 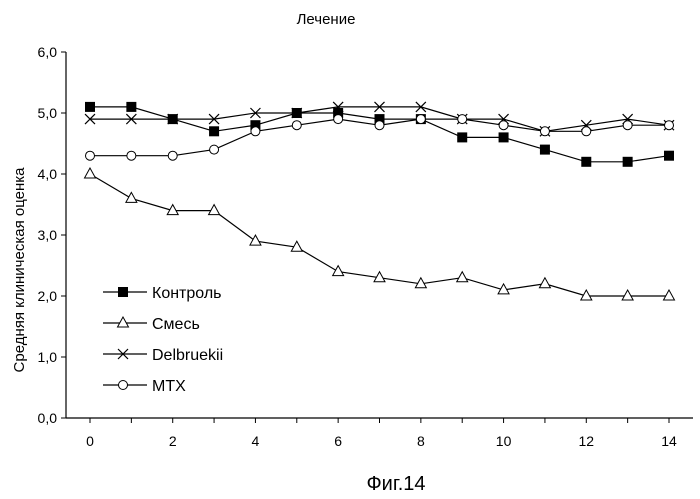 I want to click on x-tick-label: 6, so click(x=338, y=441).